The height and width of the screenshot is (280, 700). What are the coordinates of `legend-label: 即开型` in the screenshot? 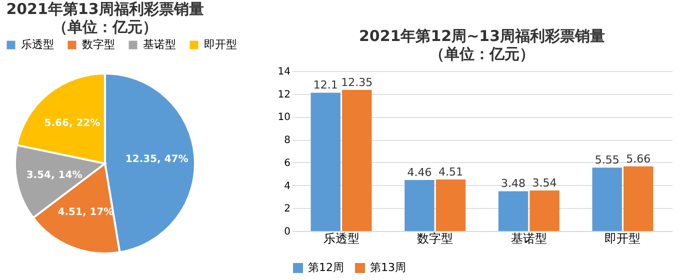 It's located at (220, 44).